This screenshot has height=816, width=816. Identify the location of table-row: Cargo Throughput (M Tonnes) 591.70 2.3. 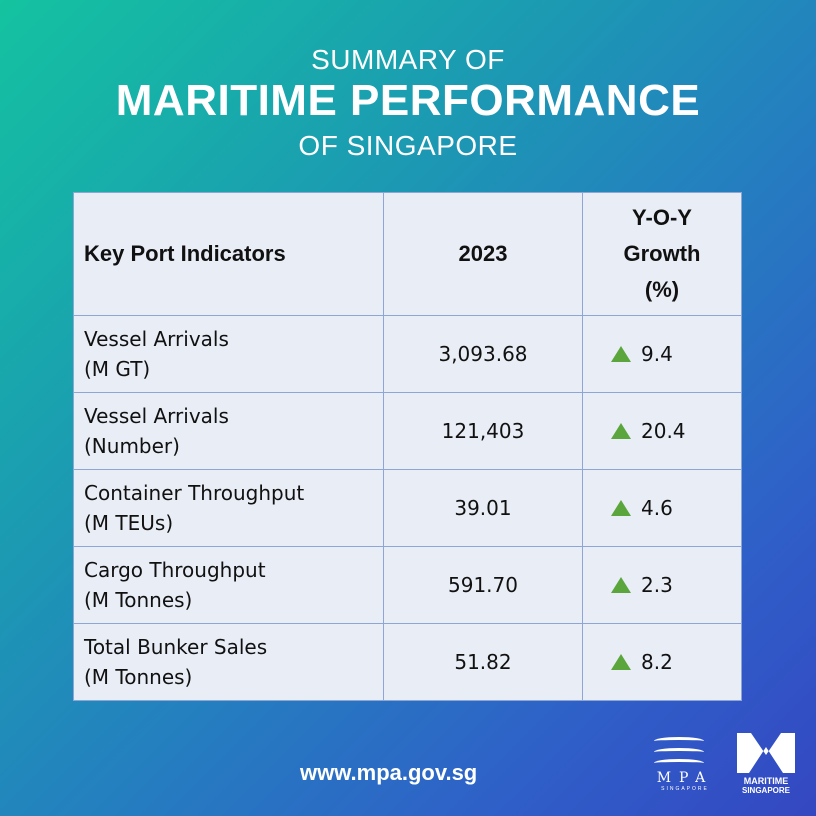
(407, 585).